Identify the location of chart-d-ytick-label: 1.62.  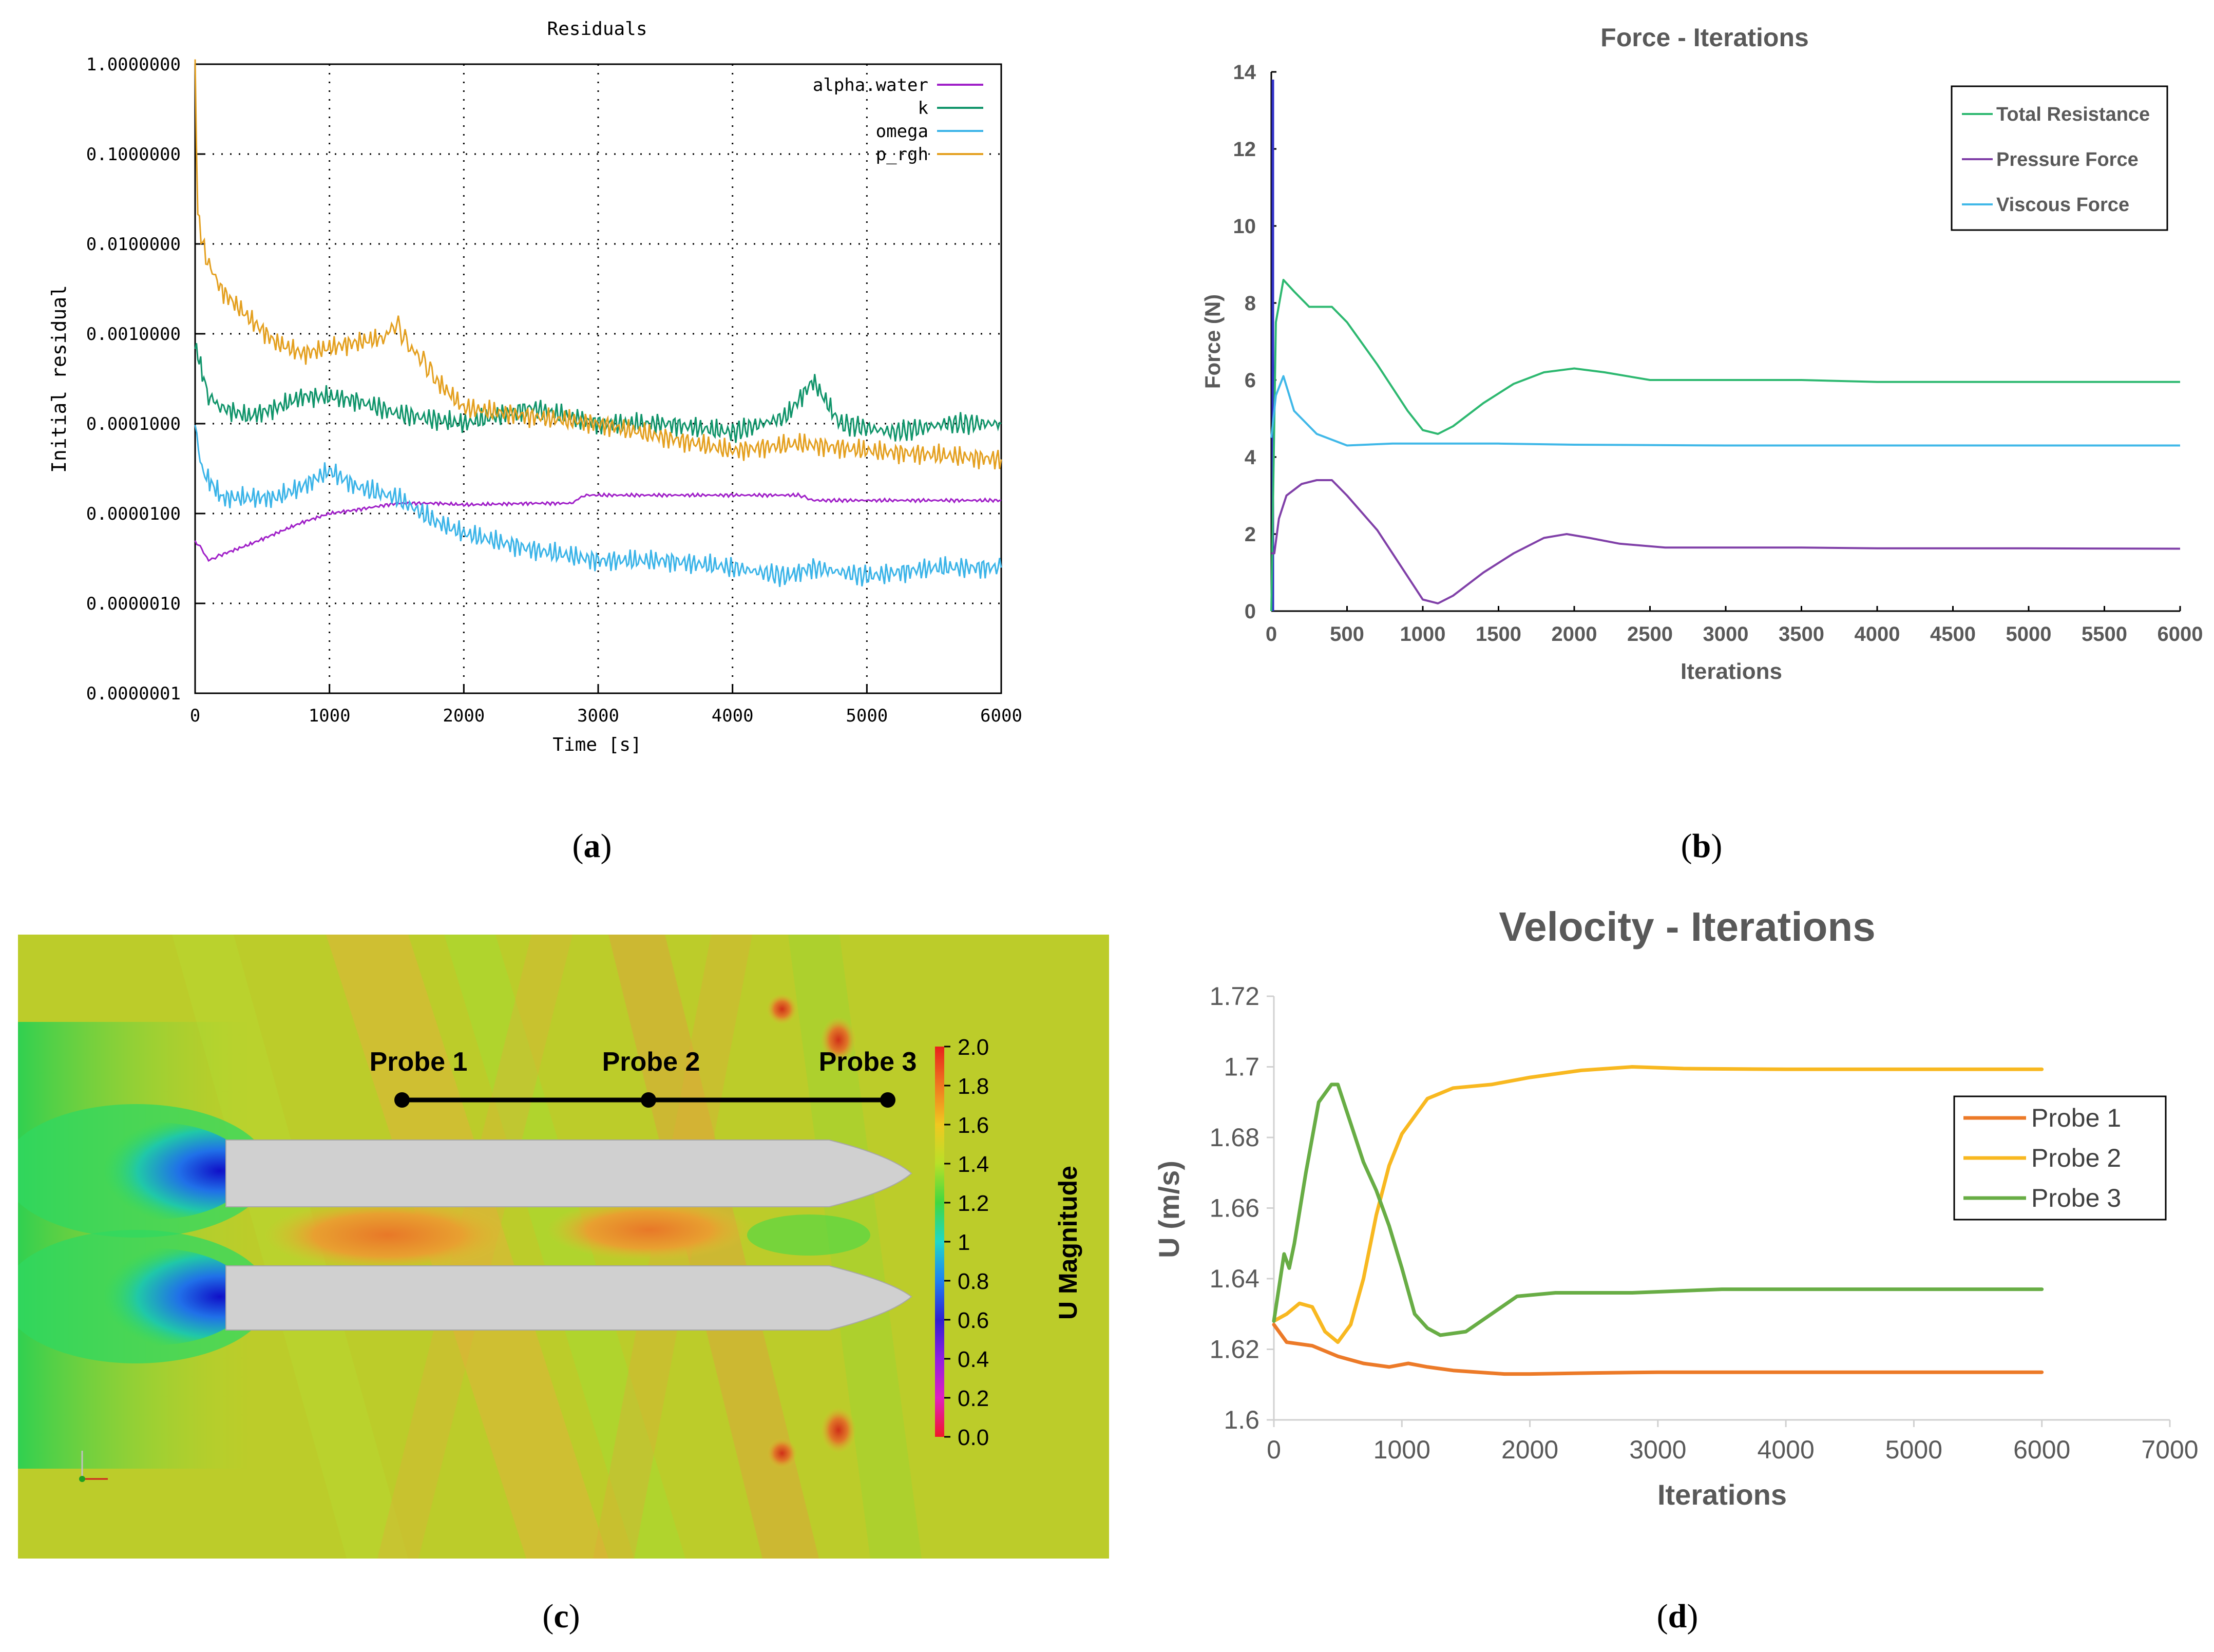
(1234, 1349).